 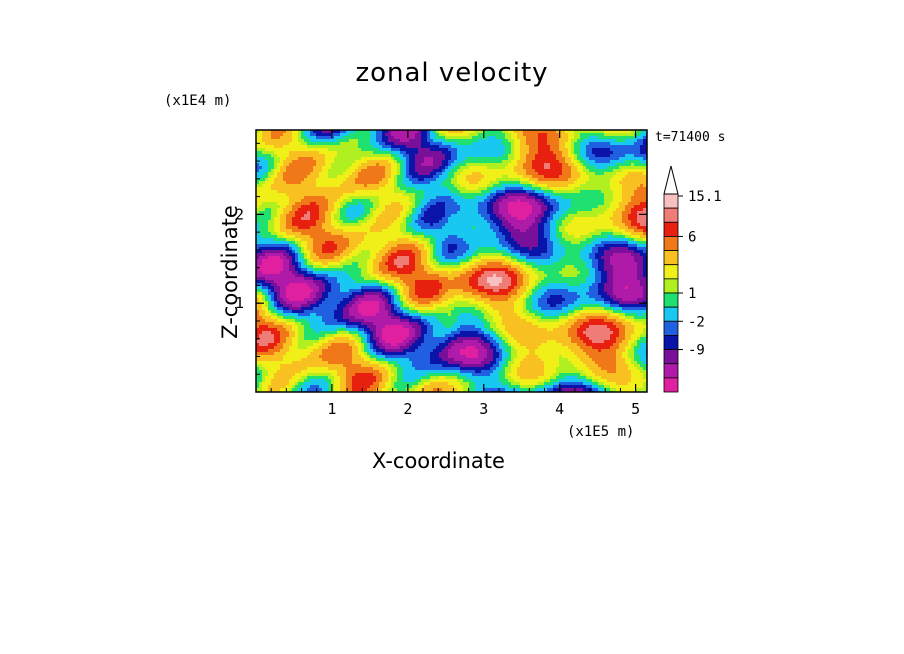 I want to click on x-tick-label: 5, so click(x=635, y=409).